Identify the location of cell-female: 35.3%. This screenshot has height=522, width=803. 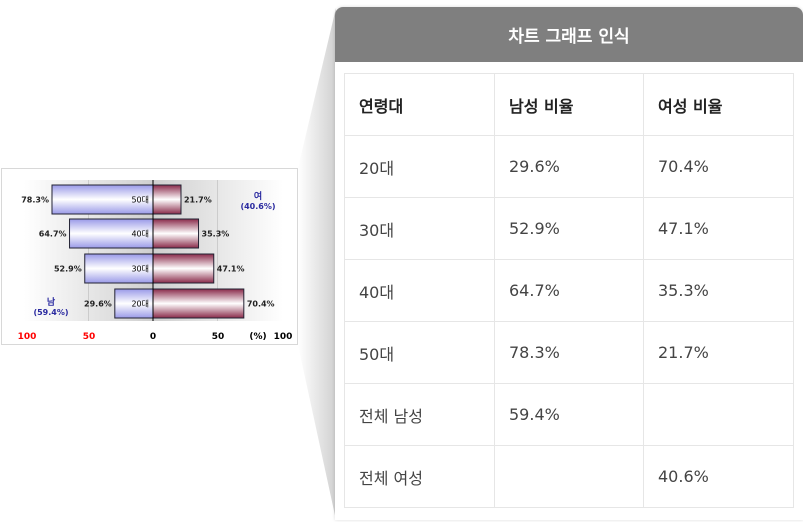
(718, 290).